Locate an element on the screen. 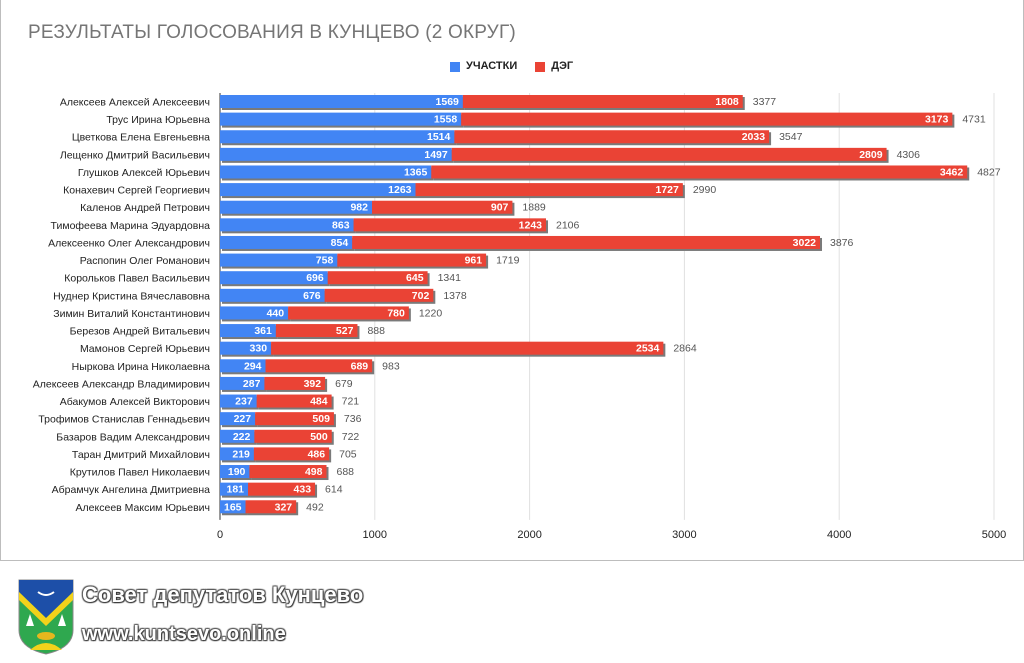 The width and height of the screenshot is (1024, 663). total-label: 1889 is located at coordinates (534, 208).